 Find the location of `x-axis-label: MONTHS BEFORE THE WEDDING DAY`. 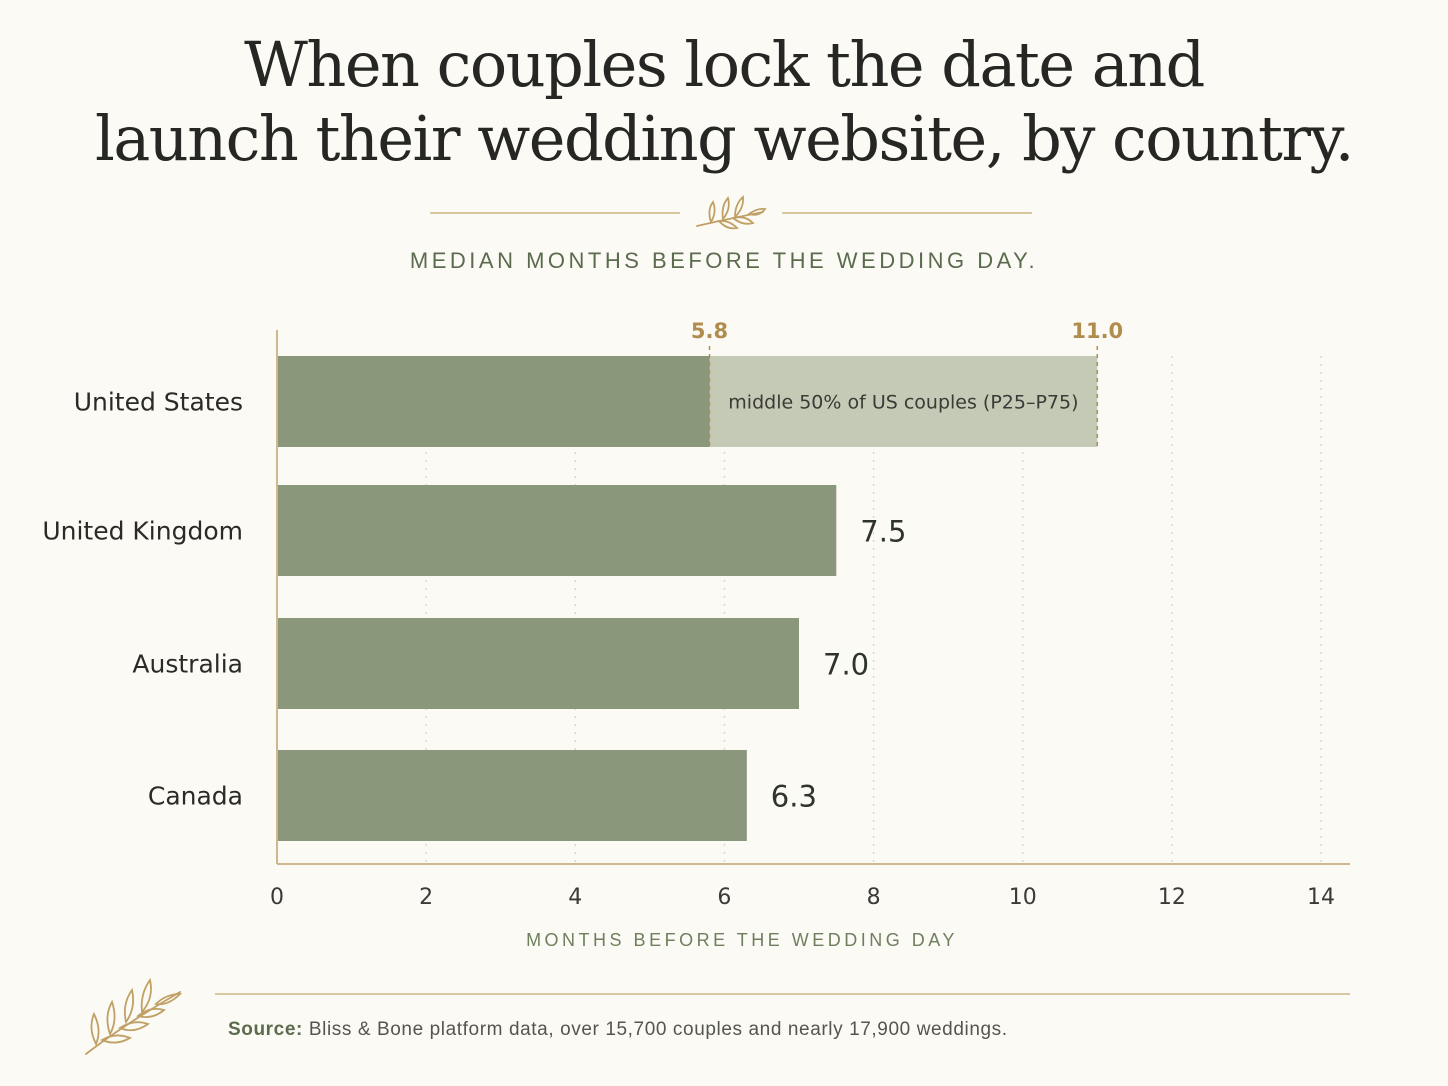

x-axis-label: MONTHS BEFORE THE WEDDING DAY is located at coordinates (742, 940).